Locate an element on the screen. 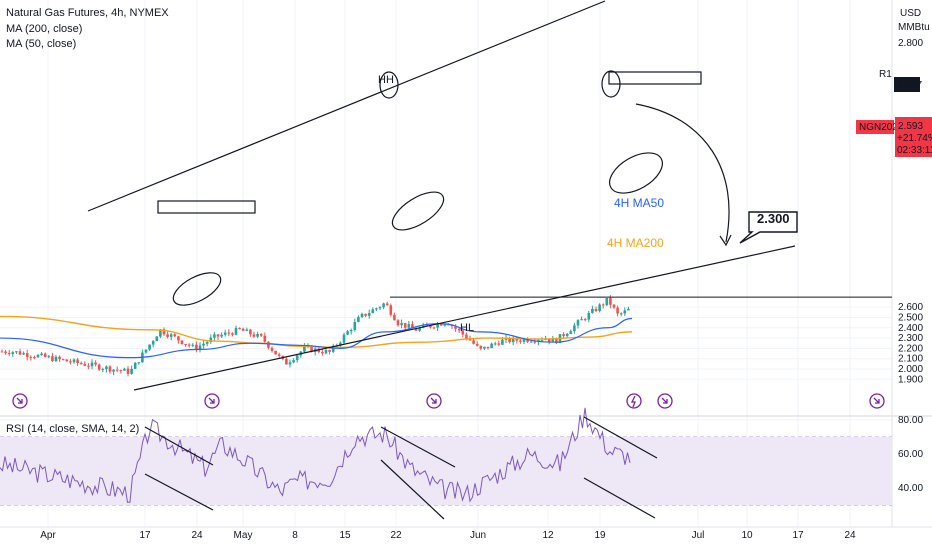  r1-badge: 2.697 is located at coordinates (908, 84).